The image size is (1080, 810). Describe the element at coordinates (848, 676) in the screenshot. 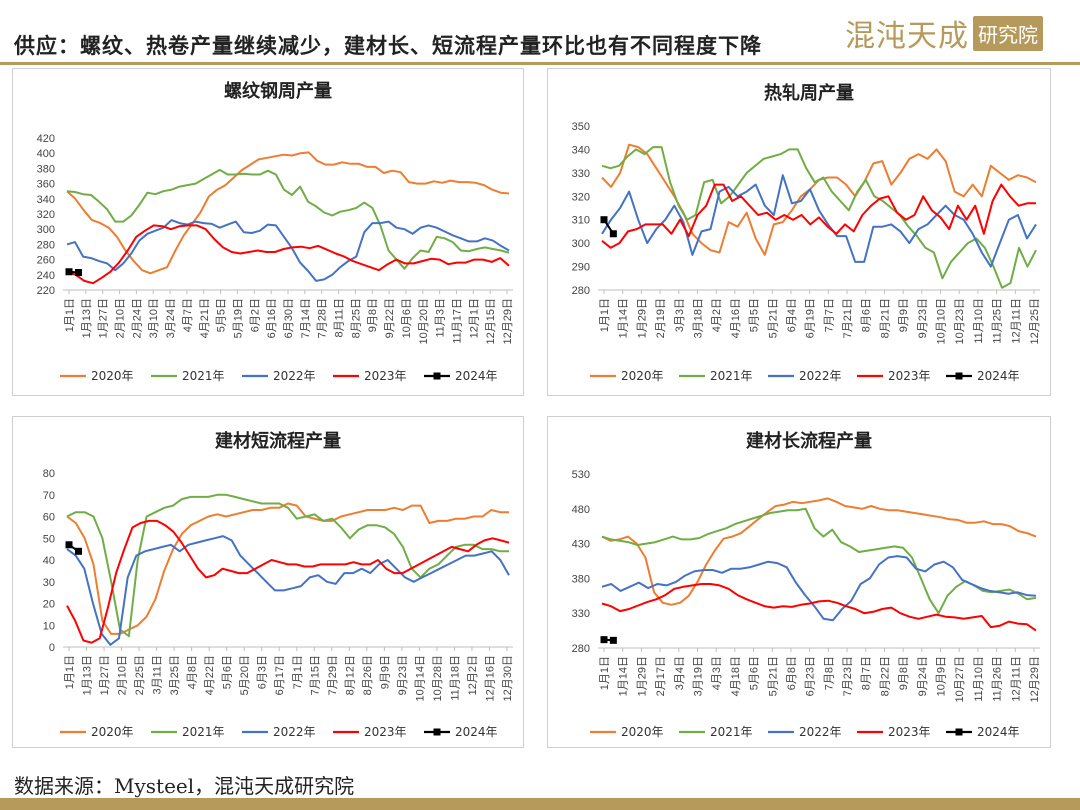

I see `x-tick-label: 7月23日` at that location.